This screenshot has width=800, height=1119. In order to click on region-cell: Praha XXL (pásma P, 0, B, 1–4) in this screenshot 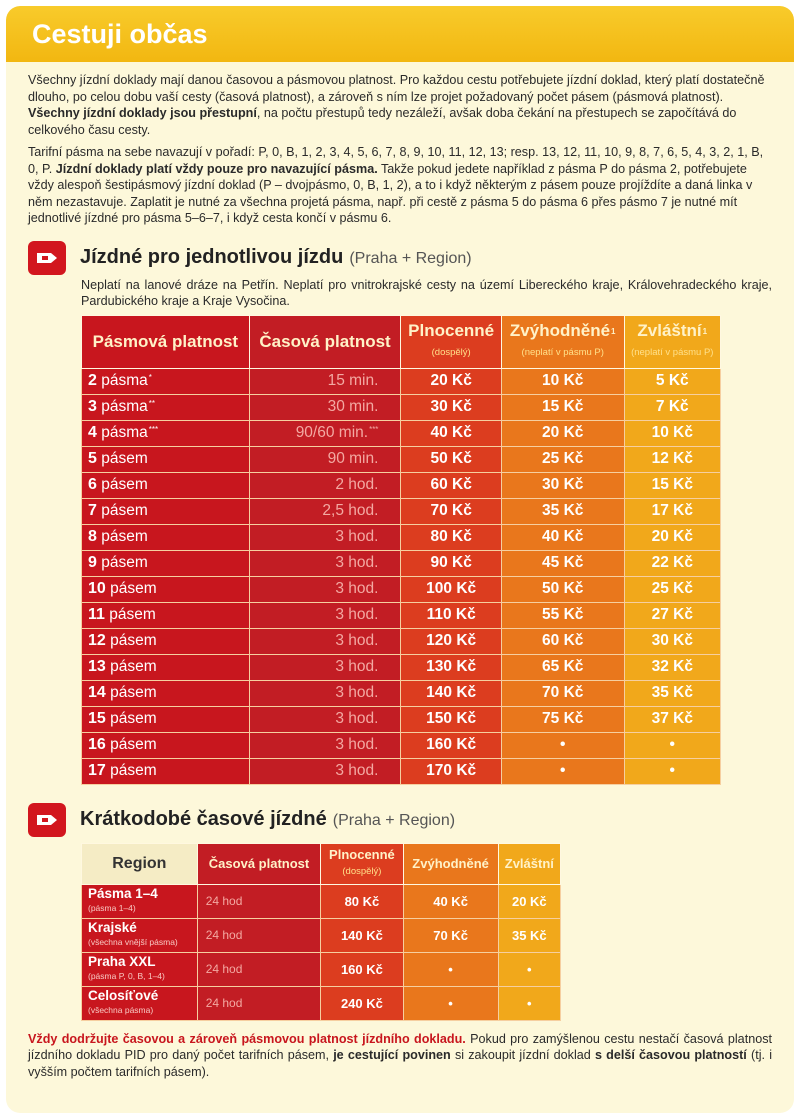, I will do `click(139, 969)`.